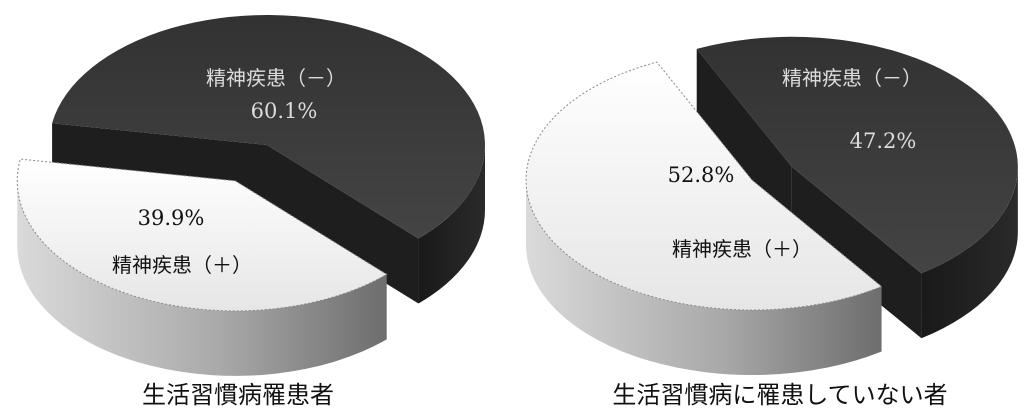 The height and width of the screenshot is (412, 1027). Describe the element at coordinates (701, 175) in the screenshot. I see `slice-percent-label-mental-illness-positive: 52.8%` at that location.